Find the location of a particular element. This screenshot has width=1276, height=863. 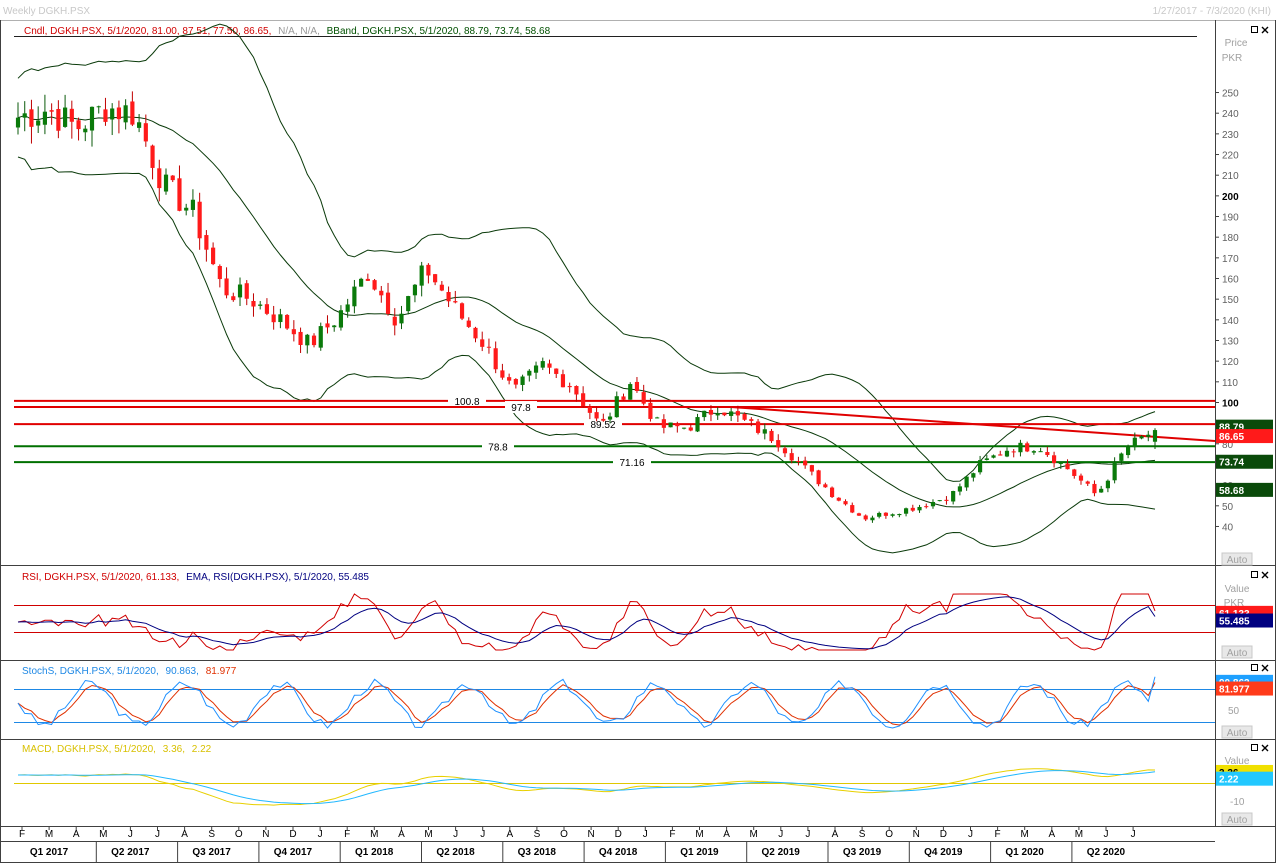

macd-auto-button is located at coordinates (1237, 819).